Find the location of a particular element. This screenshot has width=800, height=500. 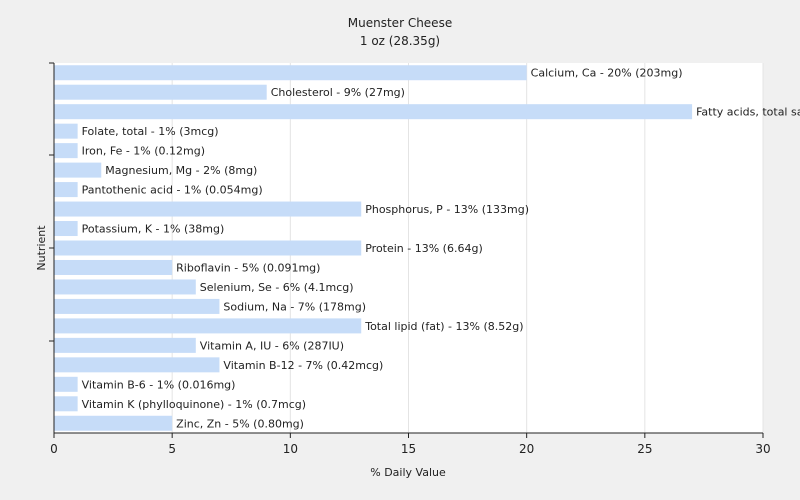

bar-label: Folate, total - 1% (3mcg) is located at coordinates (150, 131).